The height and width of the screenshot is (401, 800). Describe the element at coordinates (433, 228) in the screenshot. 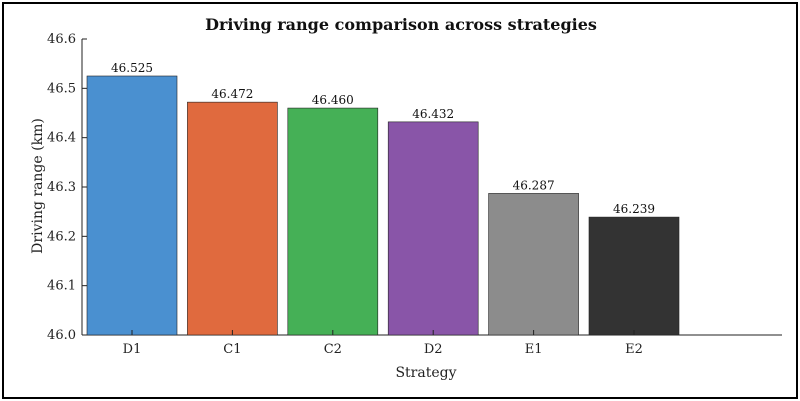

I see `bar-d2` at that location.